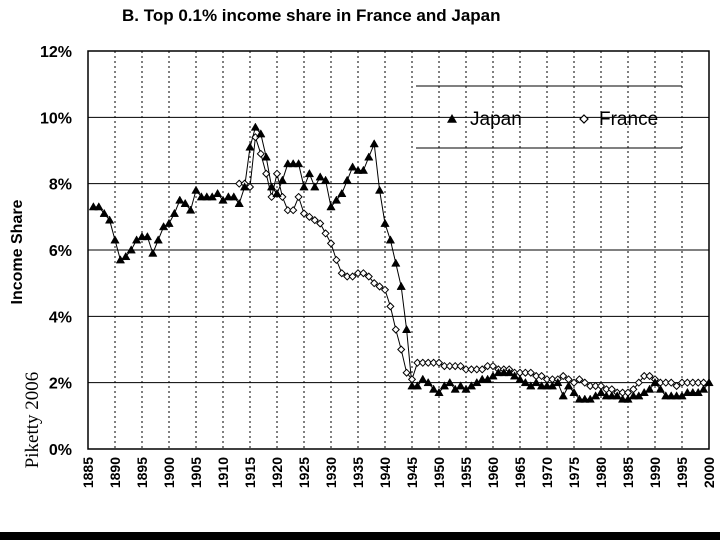  I want to click on y-tick-label: 12%, so click(56, 52).